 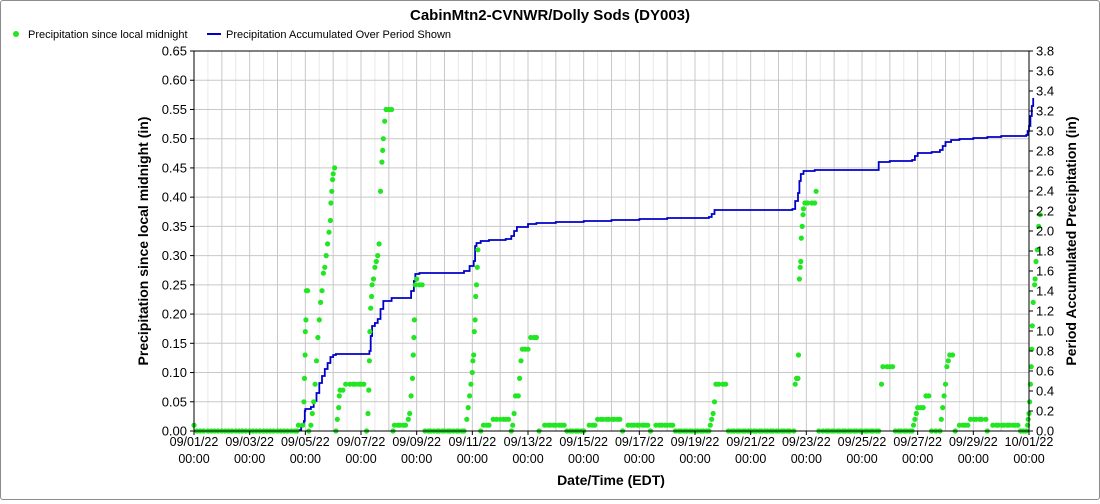 What do you see at coordinates (611, 480) in the screenshot?
I see `x-axis-label: Date/Time (EDT)` at bounding box center [611, 480].